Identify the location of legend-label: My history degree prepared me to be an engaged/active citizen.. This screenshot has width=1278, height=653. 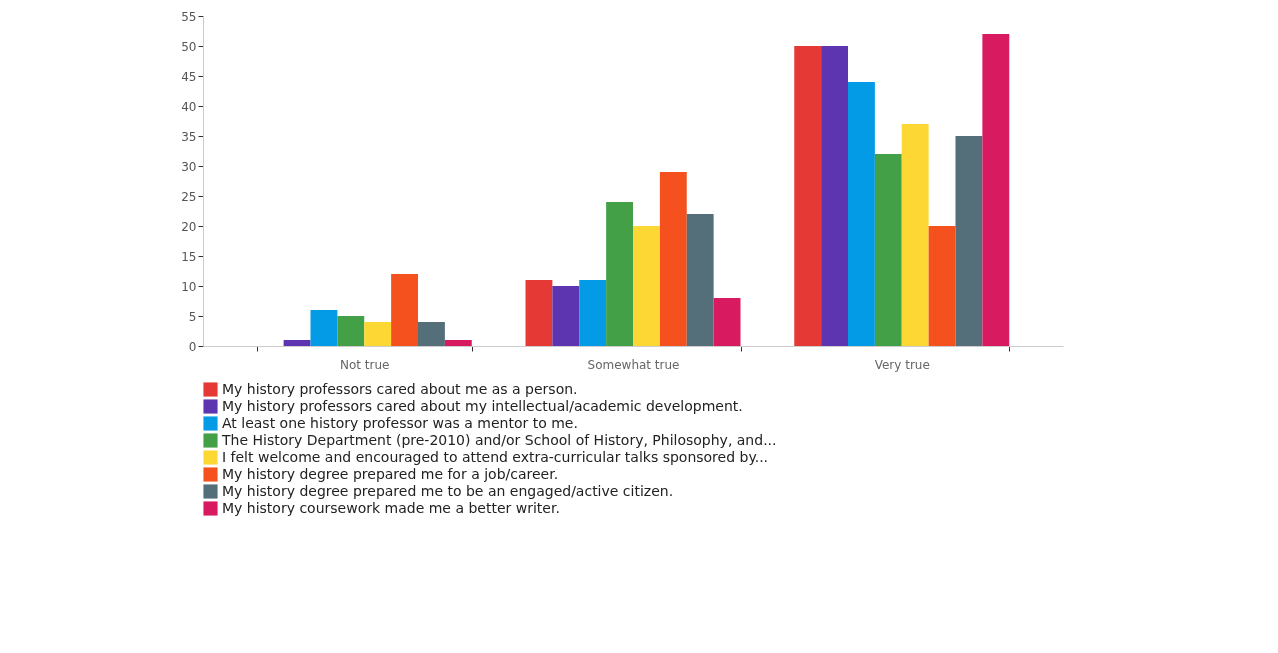
(448, 490).